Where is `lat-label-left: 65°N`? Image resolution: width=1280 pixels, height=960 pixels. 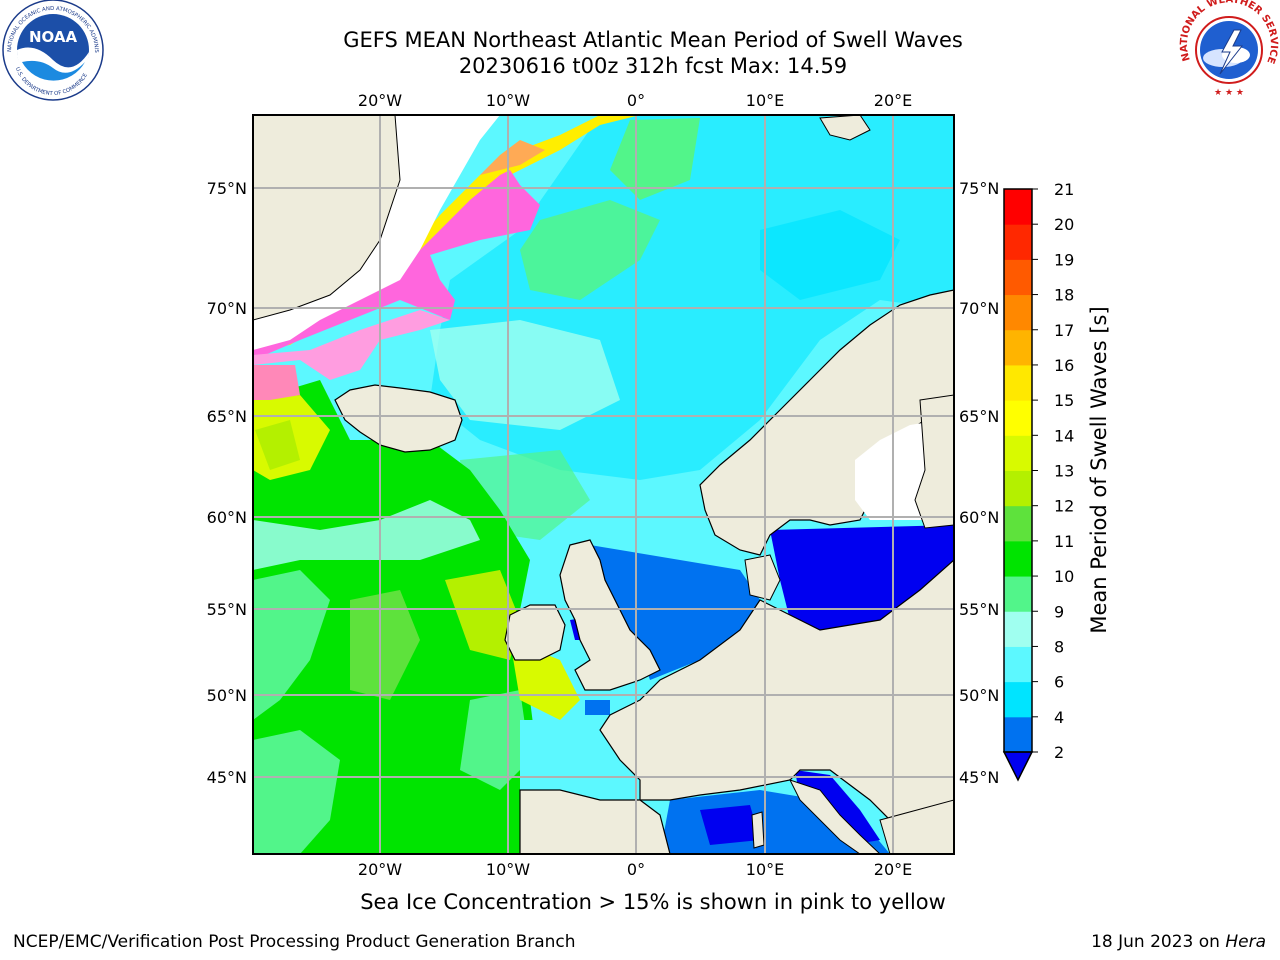
lat-label-left: 65°N is located at coordinates (227, 416).